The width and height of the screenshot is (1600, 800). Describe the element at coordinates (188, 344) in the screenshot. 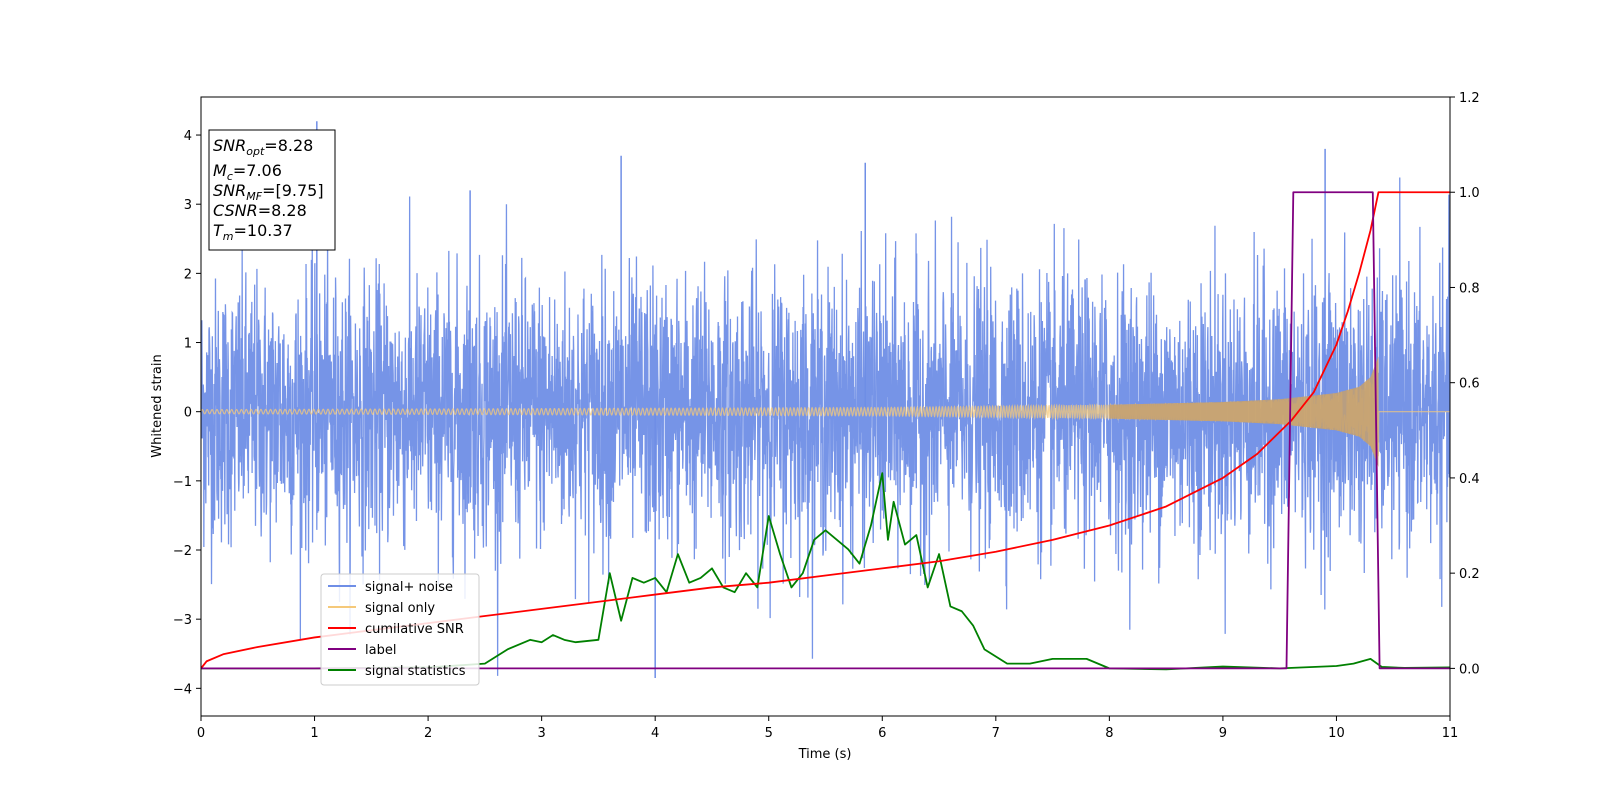

I see `y-left-tick-label: 1` at that location.